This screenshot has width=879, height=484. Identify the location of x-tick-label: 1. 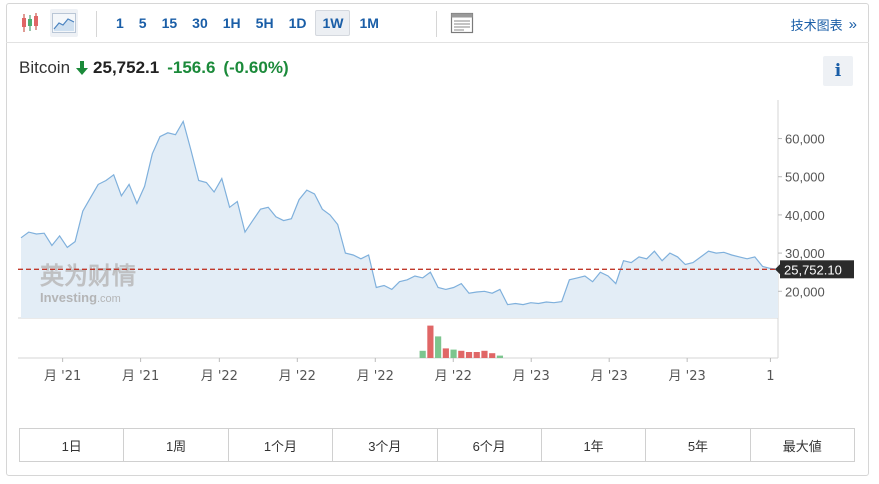
(770, 376).